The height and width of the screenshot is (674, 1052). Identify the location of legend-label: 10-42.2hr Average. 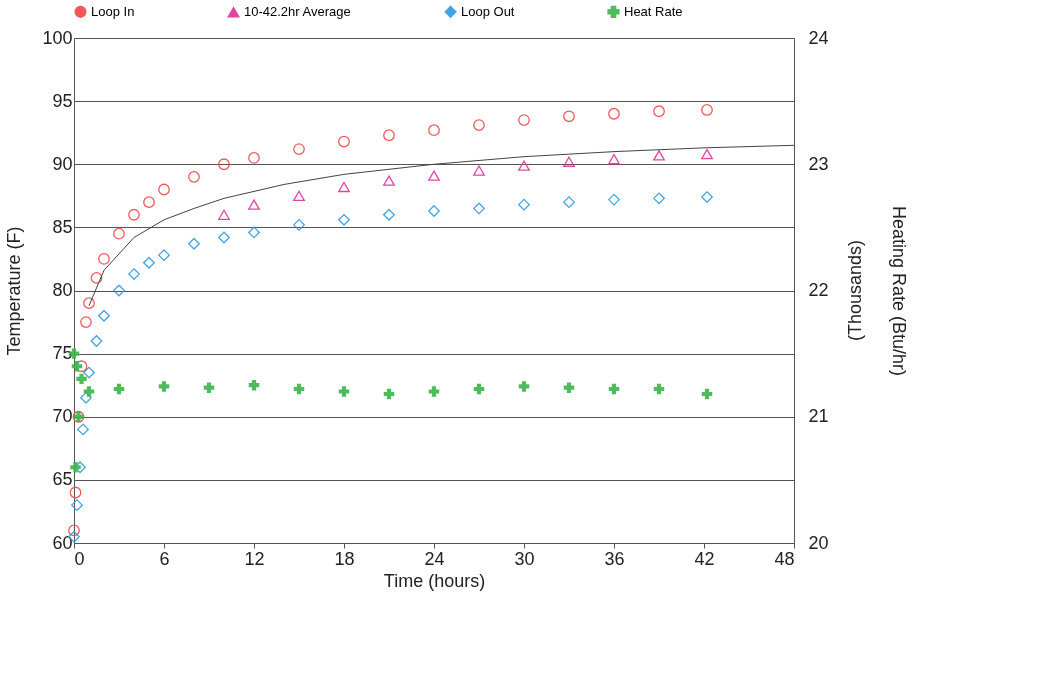
(297, 12).